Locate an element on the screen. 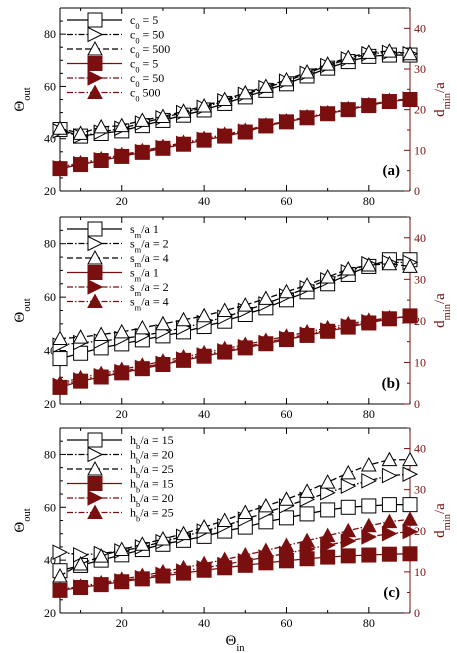 The width and height of the screenshot is (457, 653). y-tick-label-right: 10 is located at coordinates (420, 572).